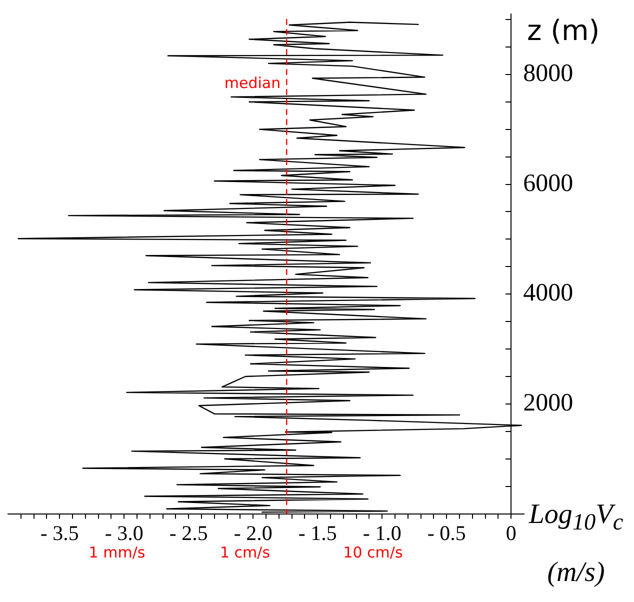 Image resolution: width=634 pixels, height=602 pixels. Describe the element at coordinates (373, 553) in the screenshot. I see `text: 10 cm/s` at that location.